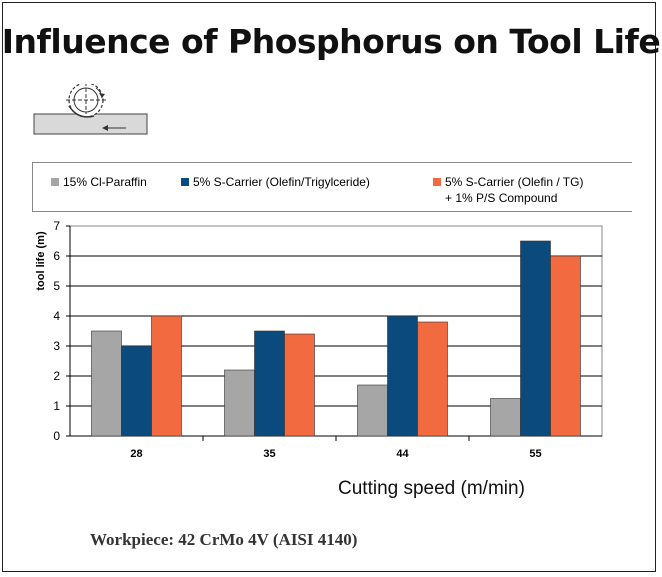 This screenshot has height=577, width=662. Describe the element at coordinates (501, 198) in the screenshot. I see `legend-item-s-carrier-ps-line2: + 1% P/S Compound` at that location.